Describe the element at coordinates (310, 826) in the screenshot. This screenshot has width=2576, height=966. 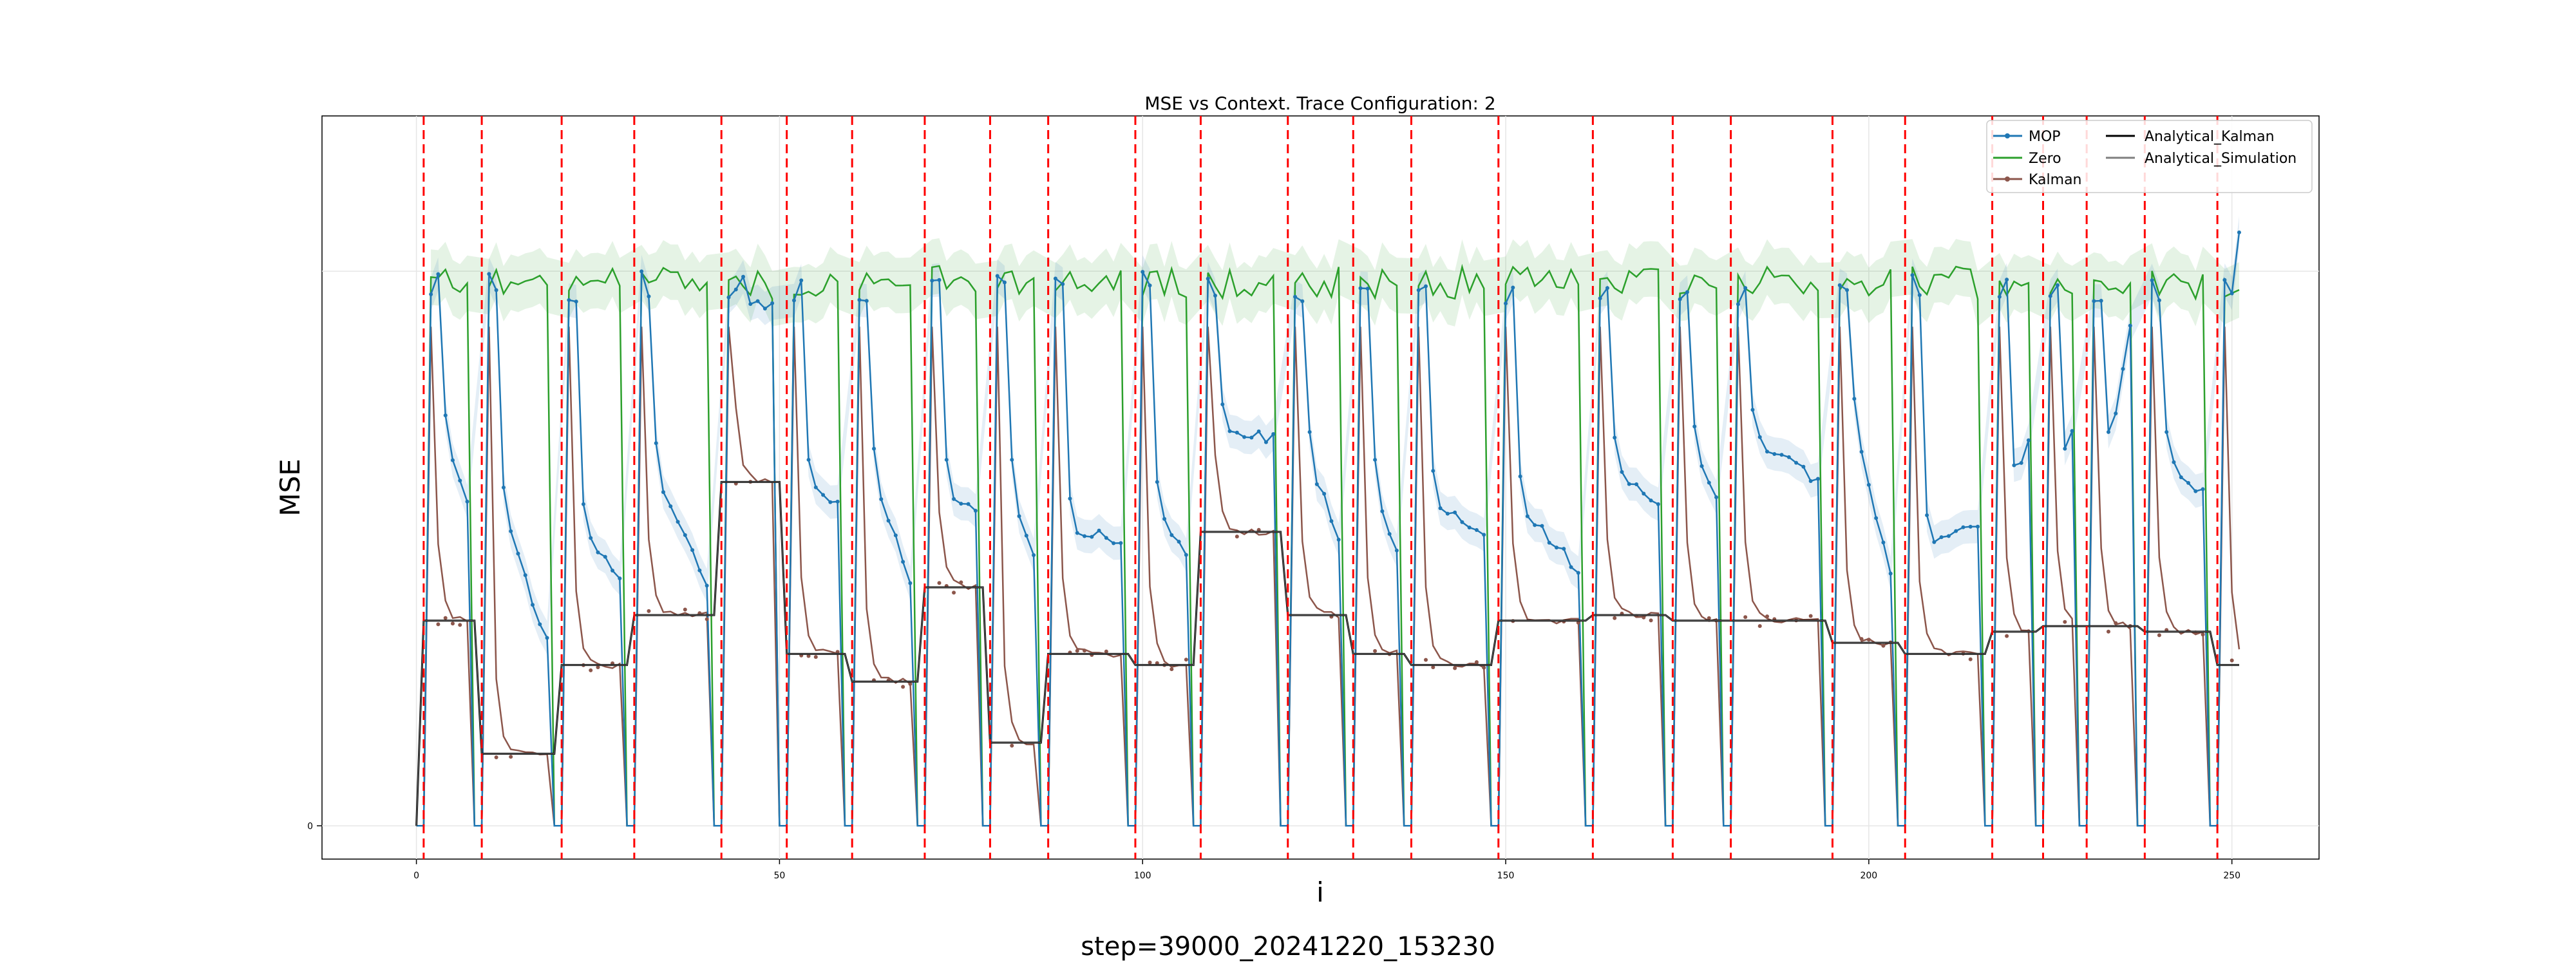
I see `y-tick-label: 0` at that location.